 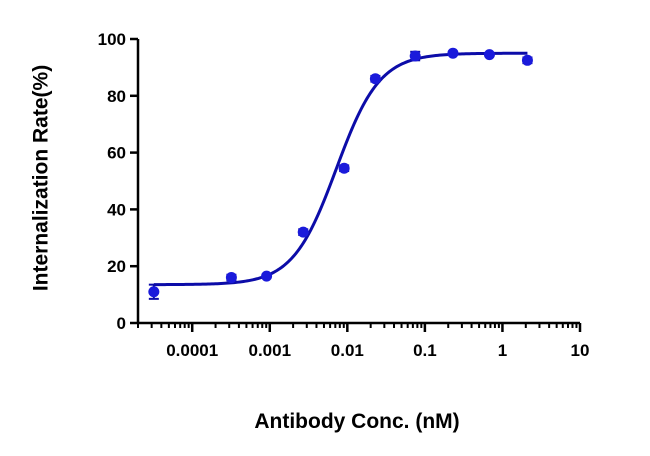 I want to click on x-tick-label: 0.001, so click(x=269, y=350).